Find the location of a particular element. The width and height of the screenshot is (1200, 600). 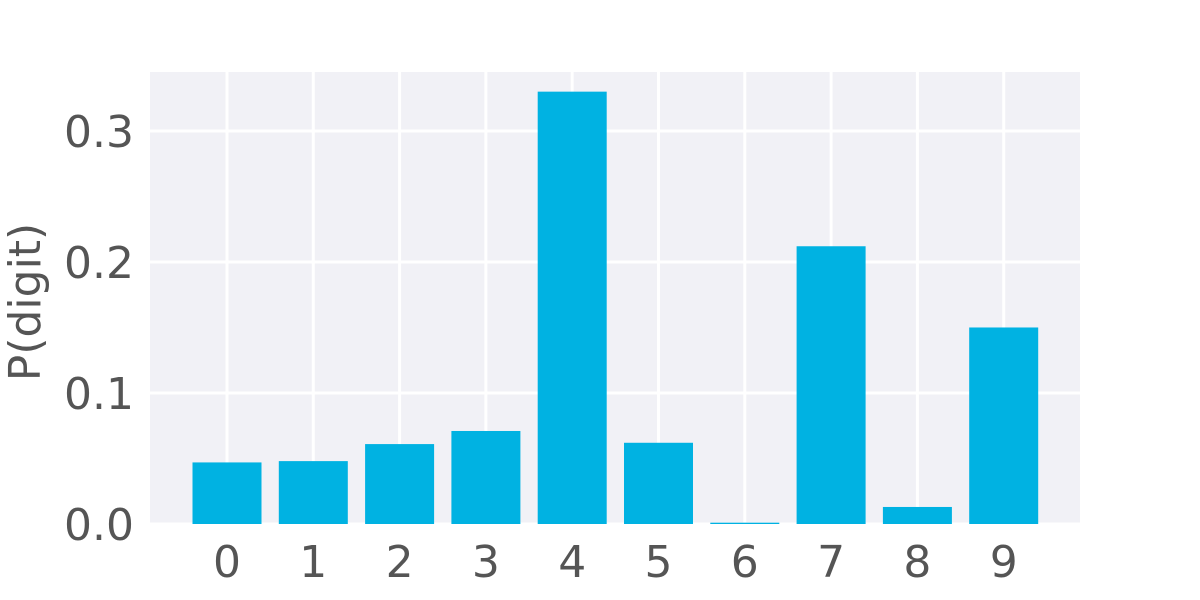

x-tick-label: 9 is located at coordinates (1004, 562).